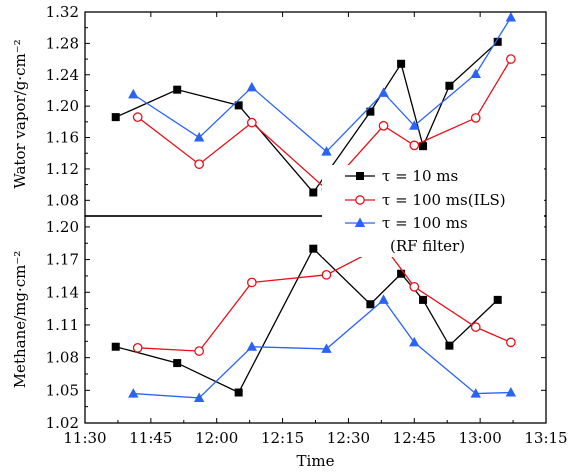  What do you see at coordinates (480, 438) in the screenshot?
I see `x-tick-label: 13:00` at bounding box center [480, 438].